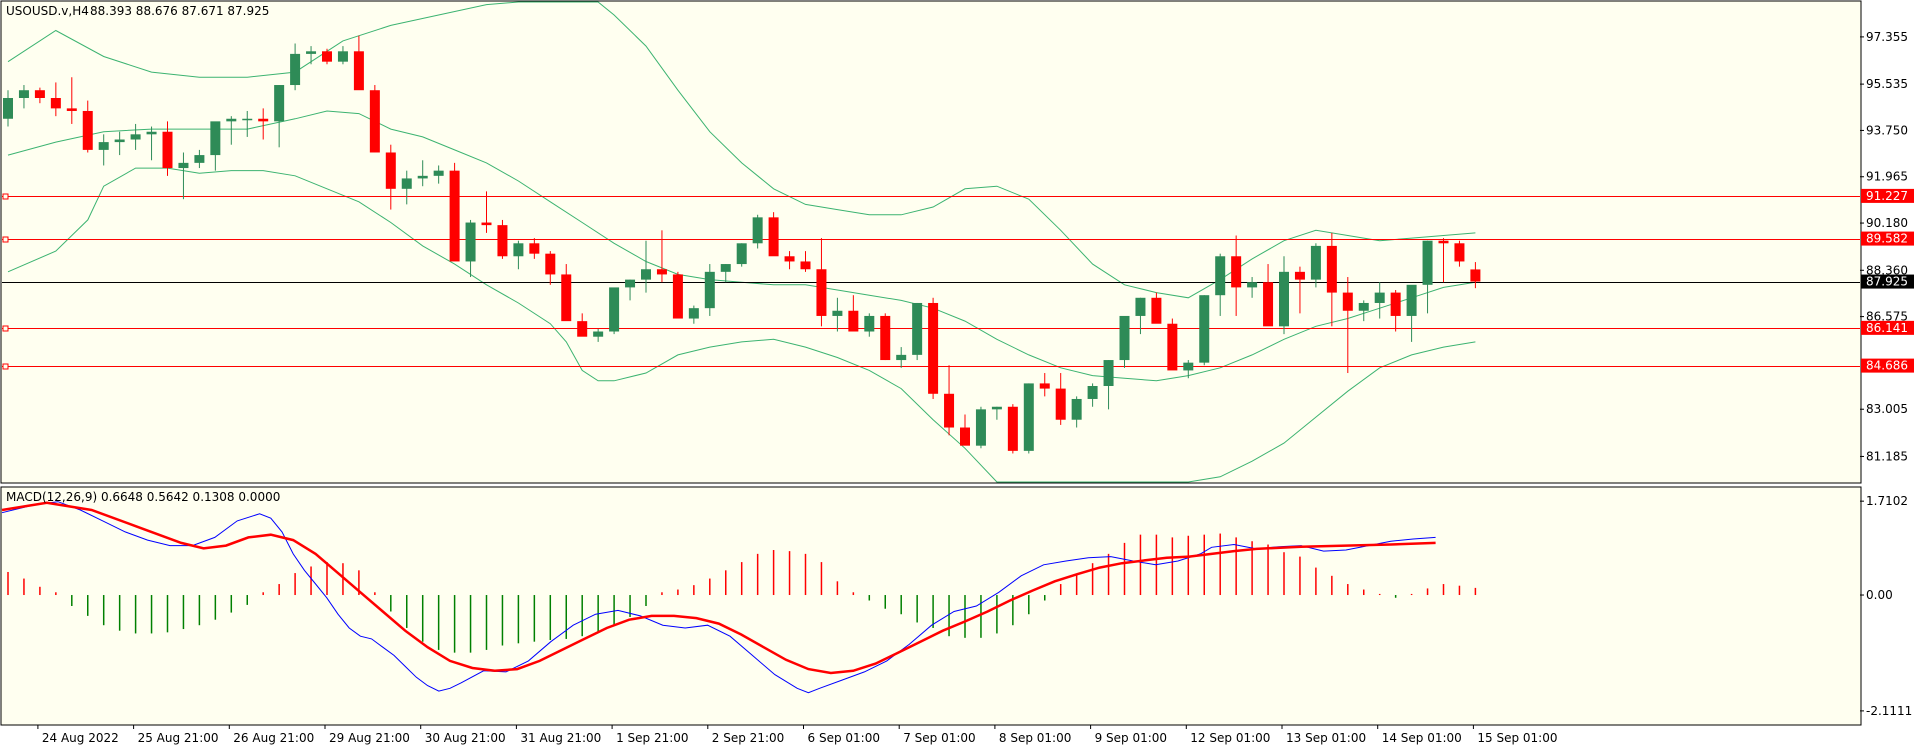 The image size is (1916, 752). I want to click on price-tick-label: 95.535, so click(1887, 84).